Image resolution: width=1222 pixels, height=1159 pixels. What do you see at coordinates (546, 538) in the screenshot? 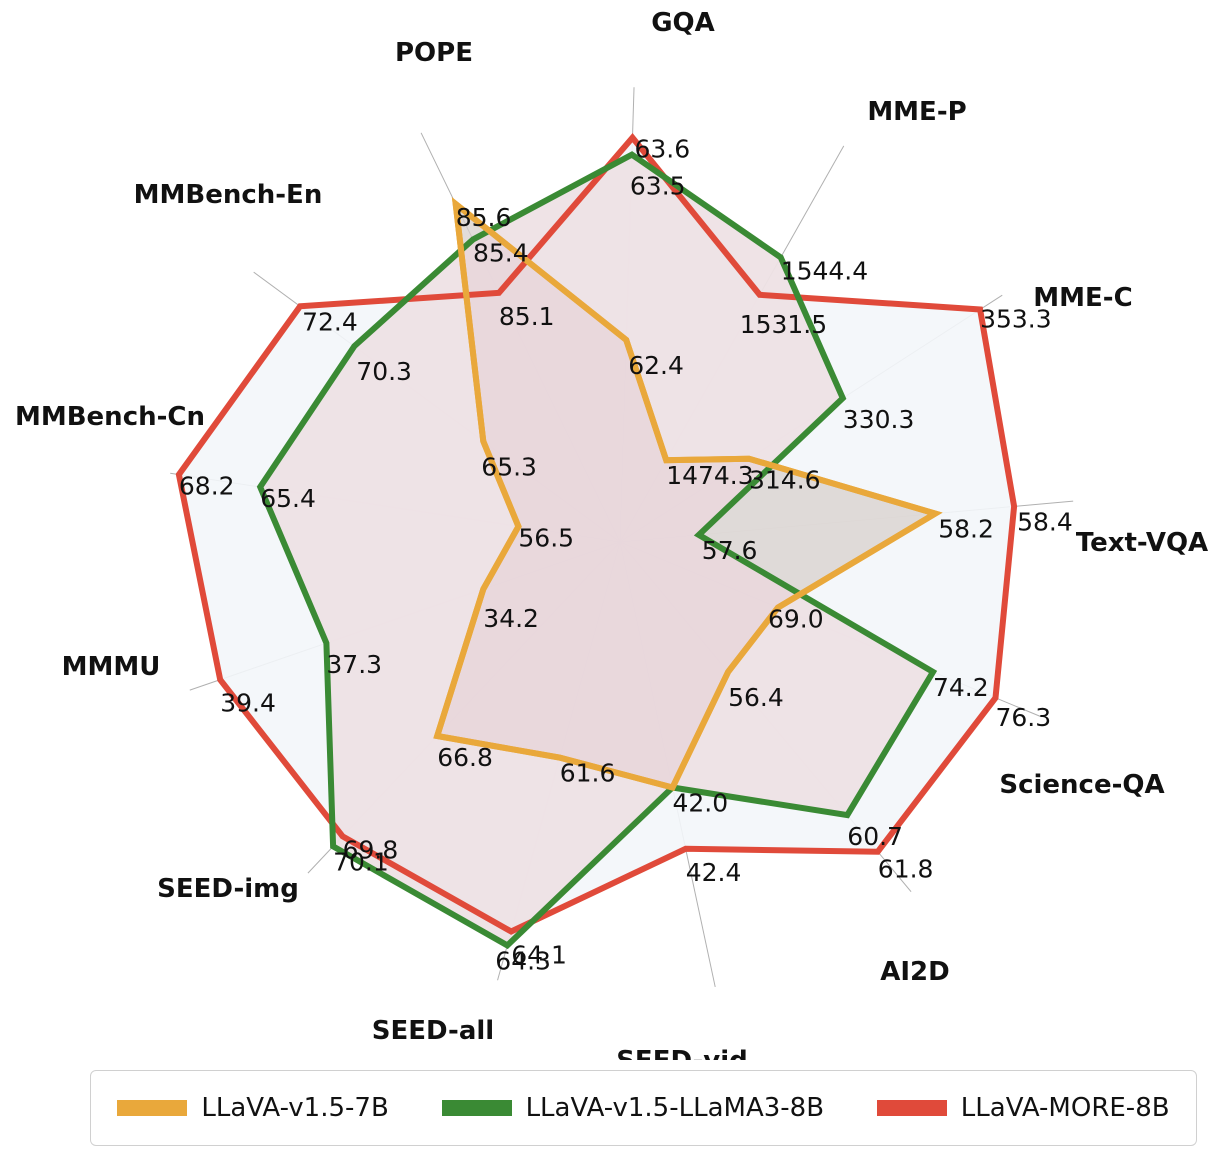
I see `value-label: 56.5` at bounding box center [546, 538].